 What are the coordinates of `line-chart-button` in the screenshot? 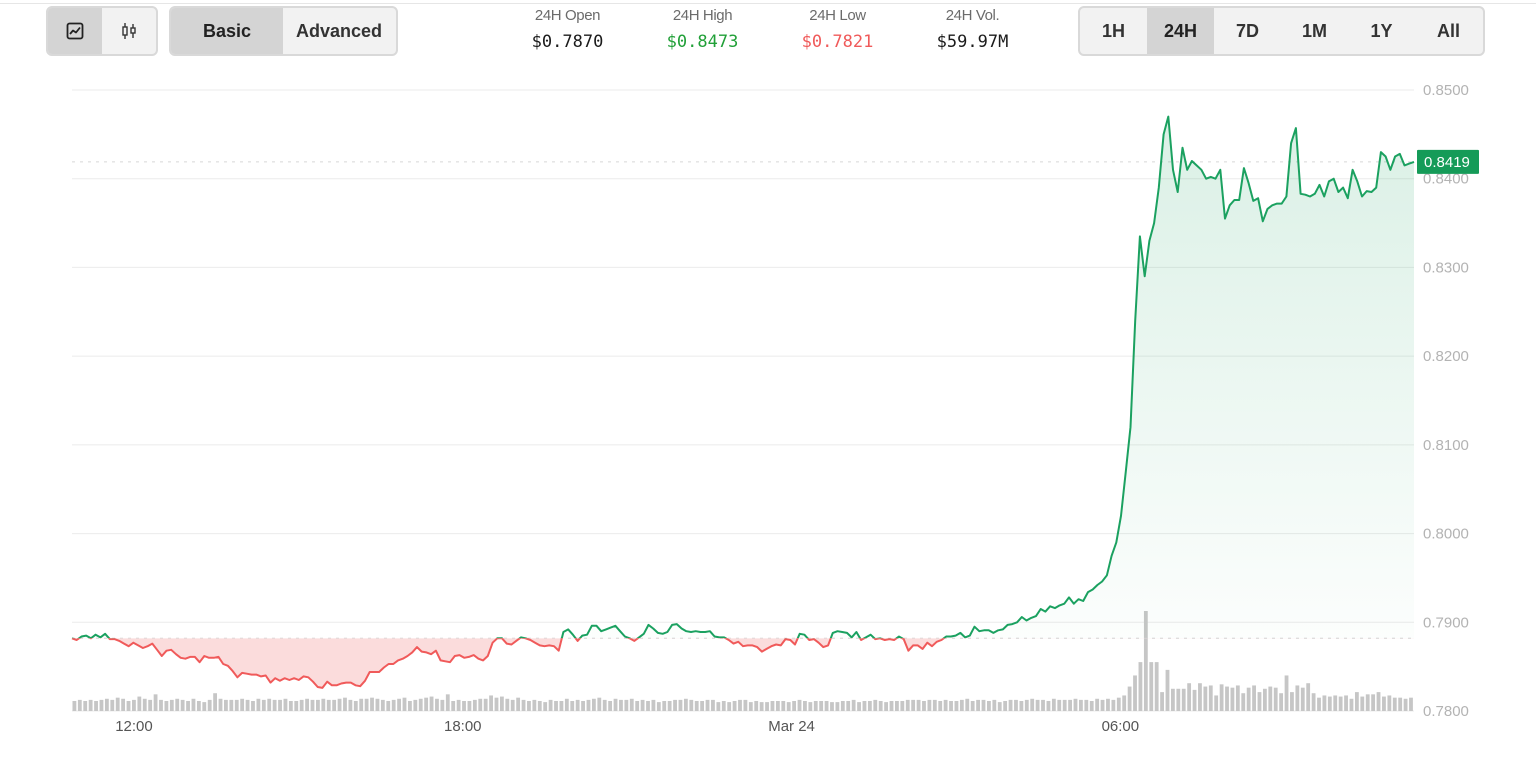 It's located at (75, 31).